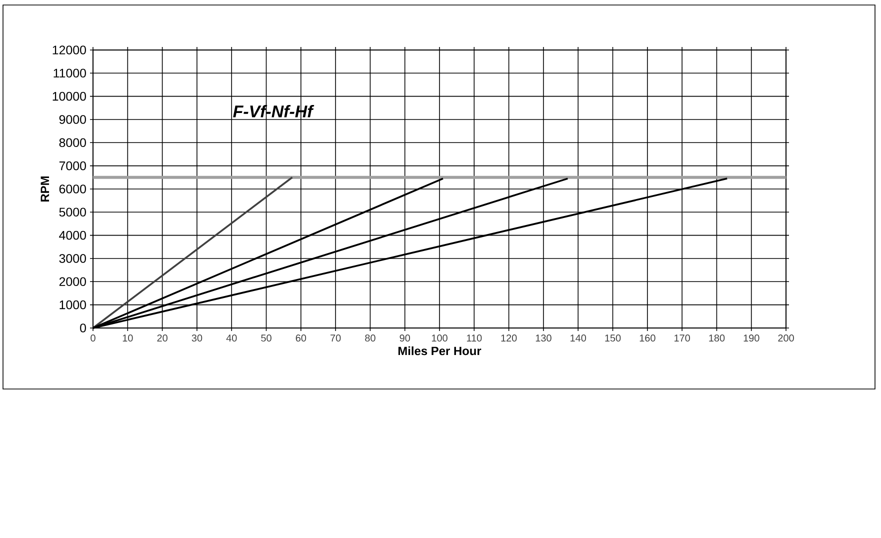  Describe the element at coordinates (72, 212) in the screenshot. I see `y-tick-label: 5000` at that location.